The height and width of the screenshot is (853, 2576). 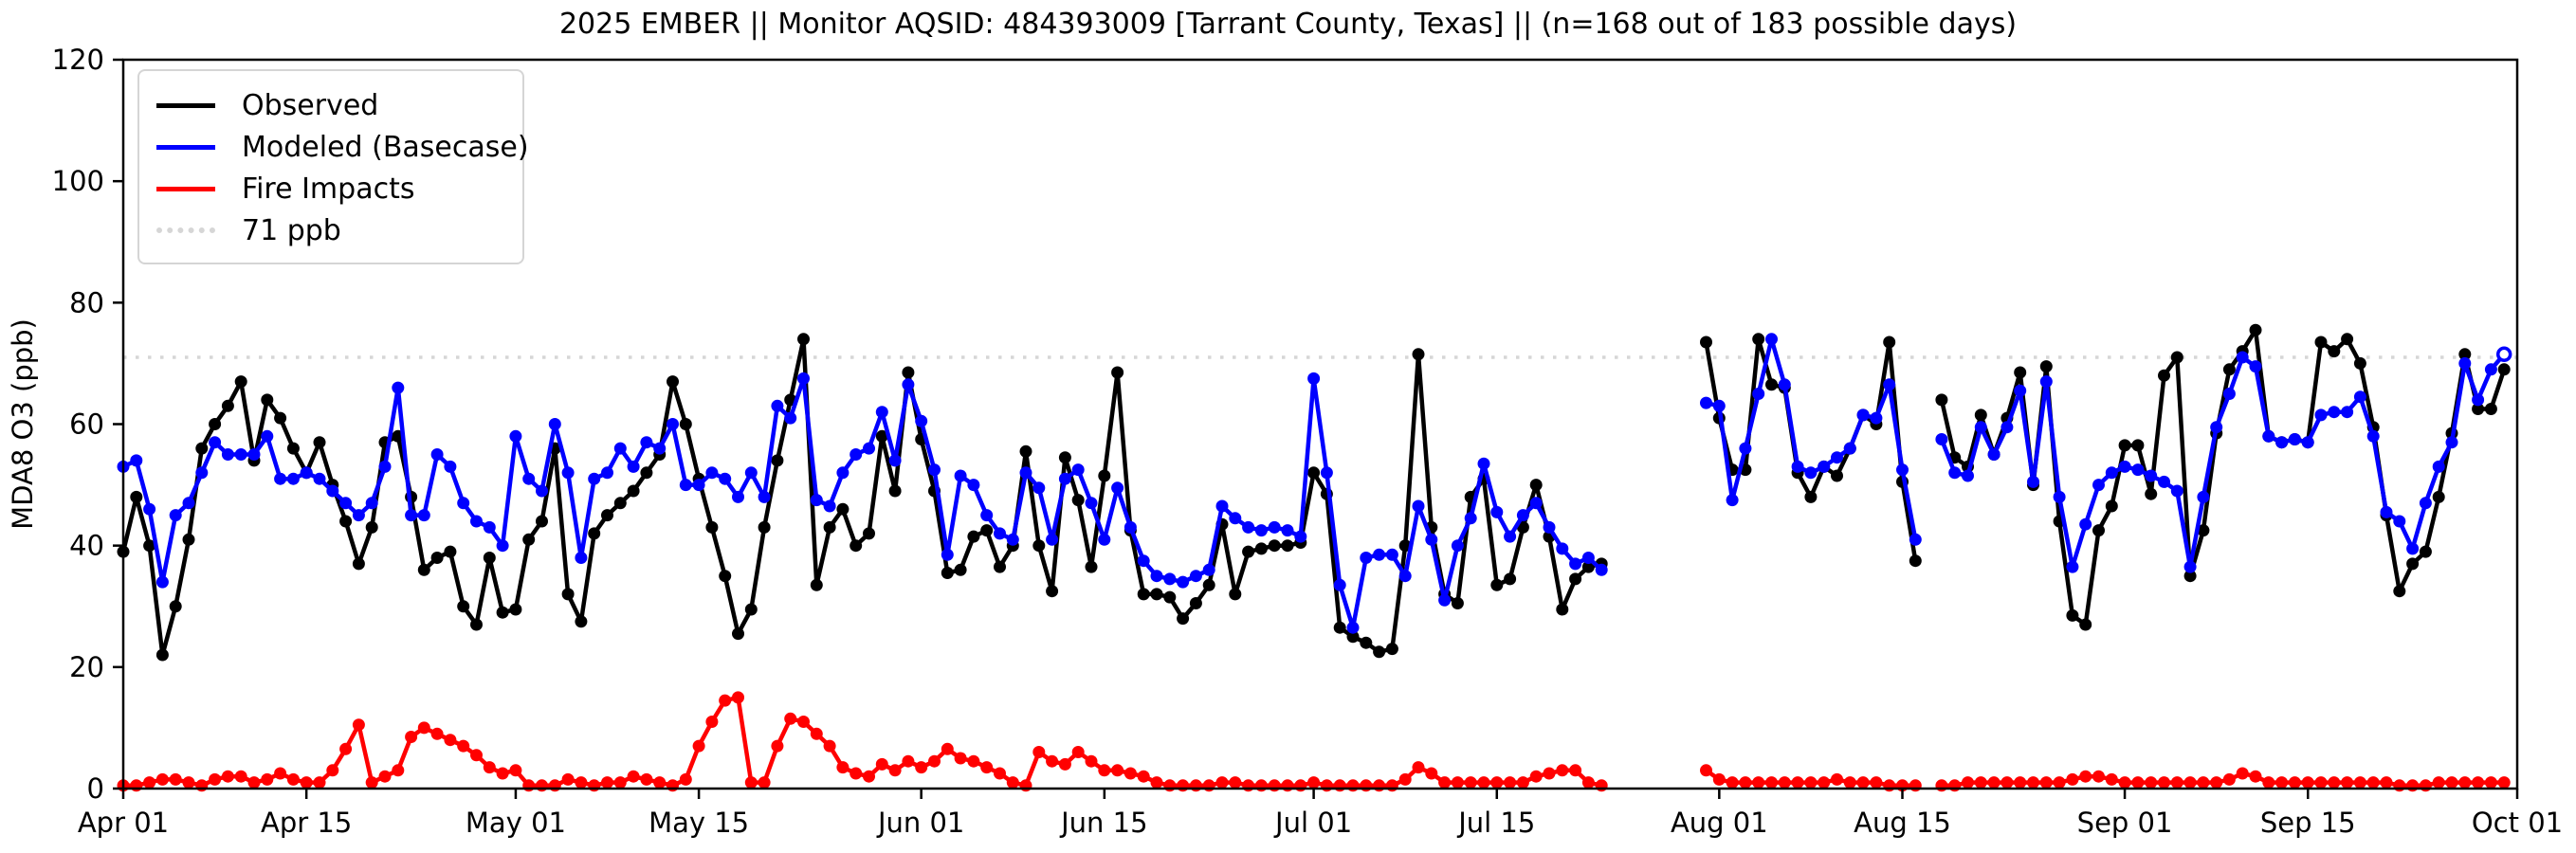 I want to click on y-tick-label: 40, so click(x=86, y=546).